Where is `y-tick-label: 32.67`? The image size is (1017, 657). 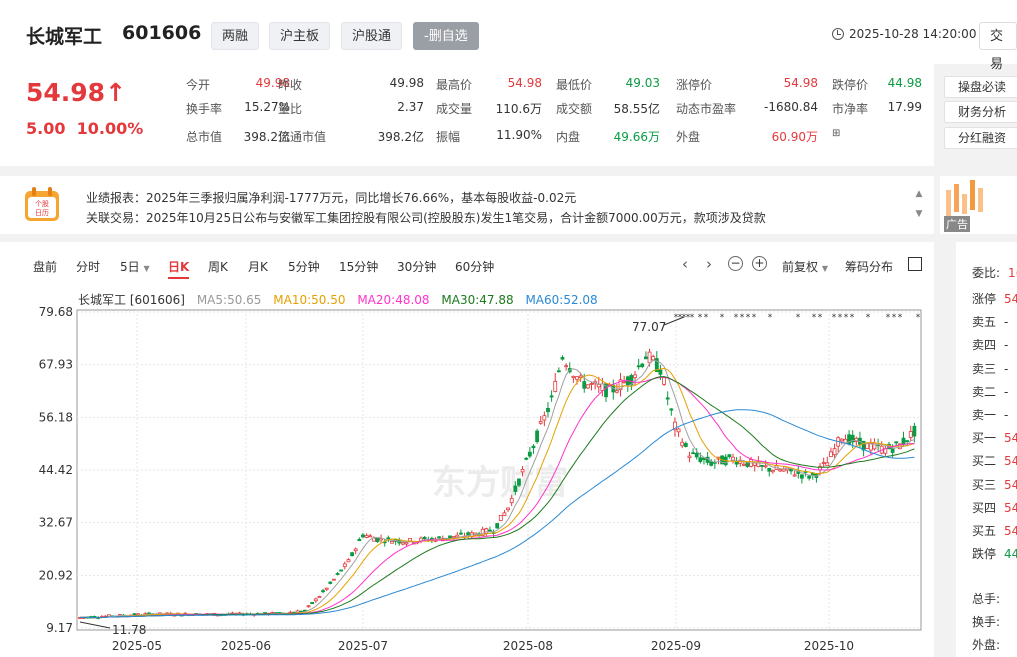 y-tick-label: 32.67 is located at coordinates (56, 523).